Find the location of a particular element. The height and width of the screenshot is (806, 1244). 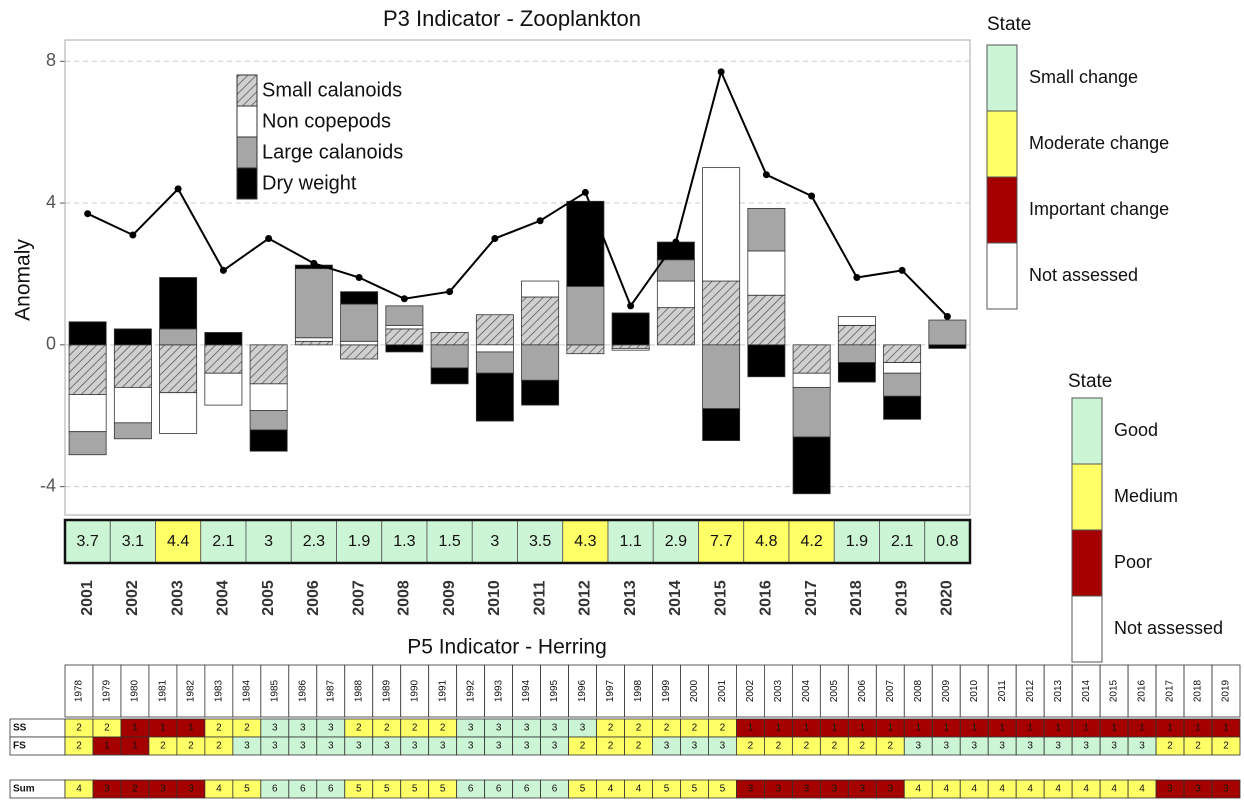

column-header: 1982 is located at coordinates (191, 690).